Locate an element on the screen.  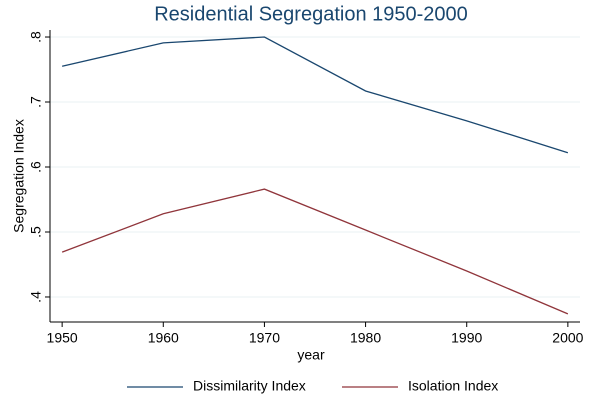
x-axis-label: year is located at coordinates (311, 355).